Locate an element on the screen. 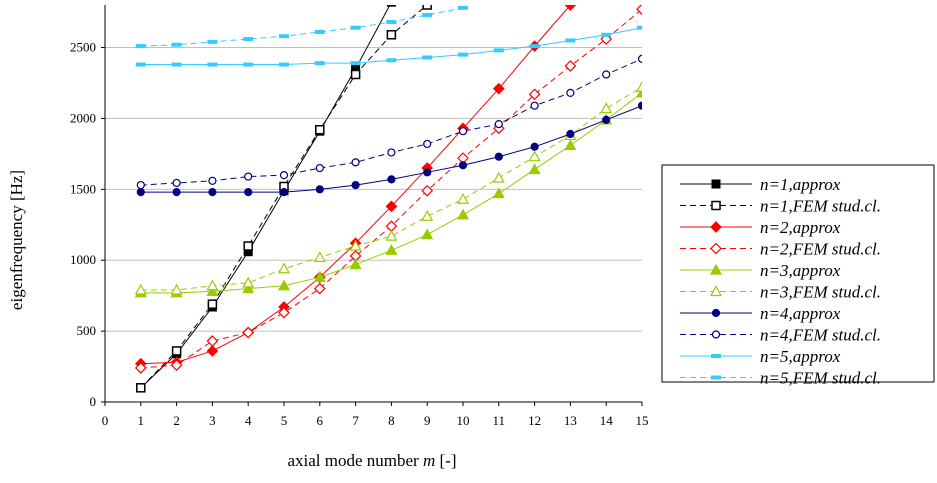  data-point-n=4,approx-m5 is located at coordinates (284, 192).